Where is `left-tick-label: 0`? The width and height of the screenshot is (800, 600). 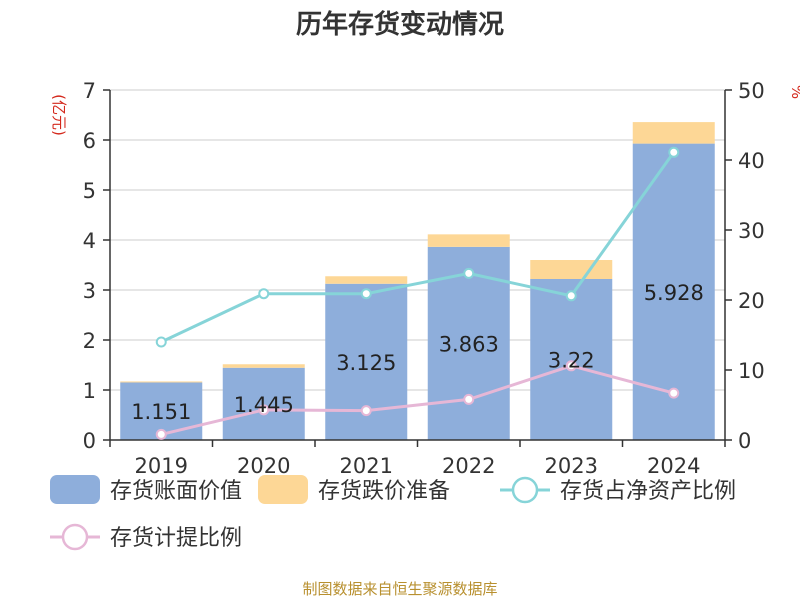 left-tick-label: 0 is located at coordinates (89, 441).